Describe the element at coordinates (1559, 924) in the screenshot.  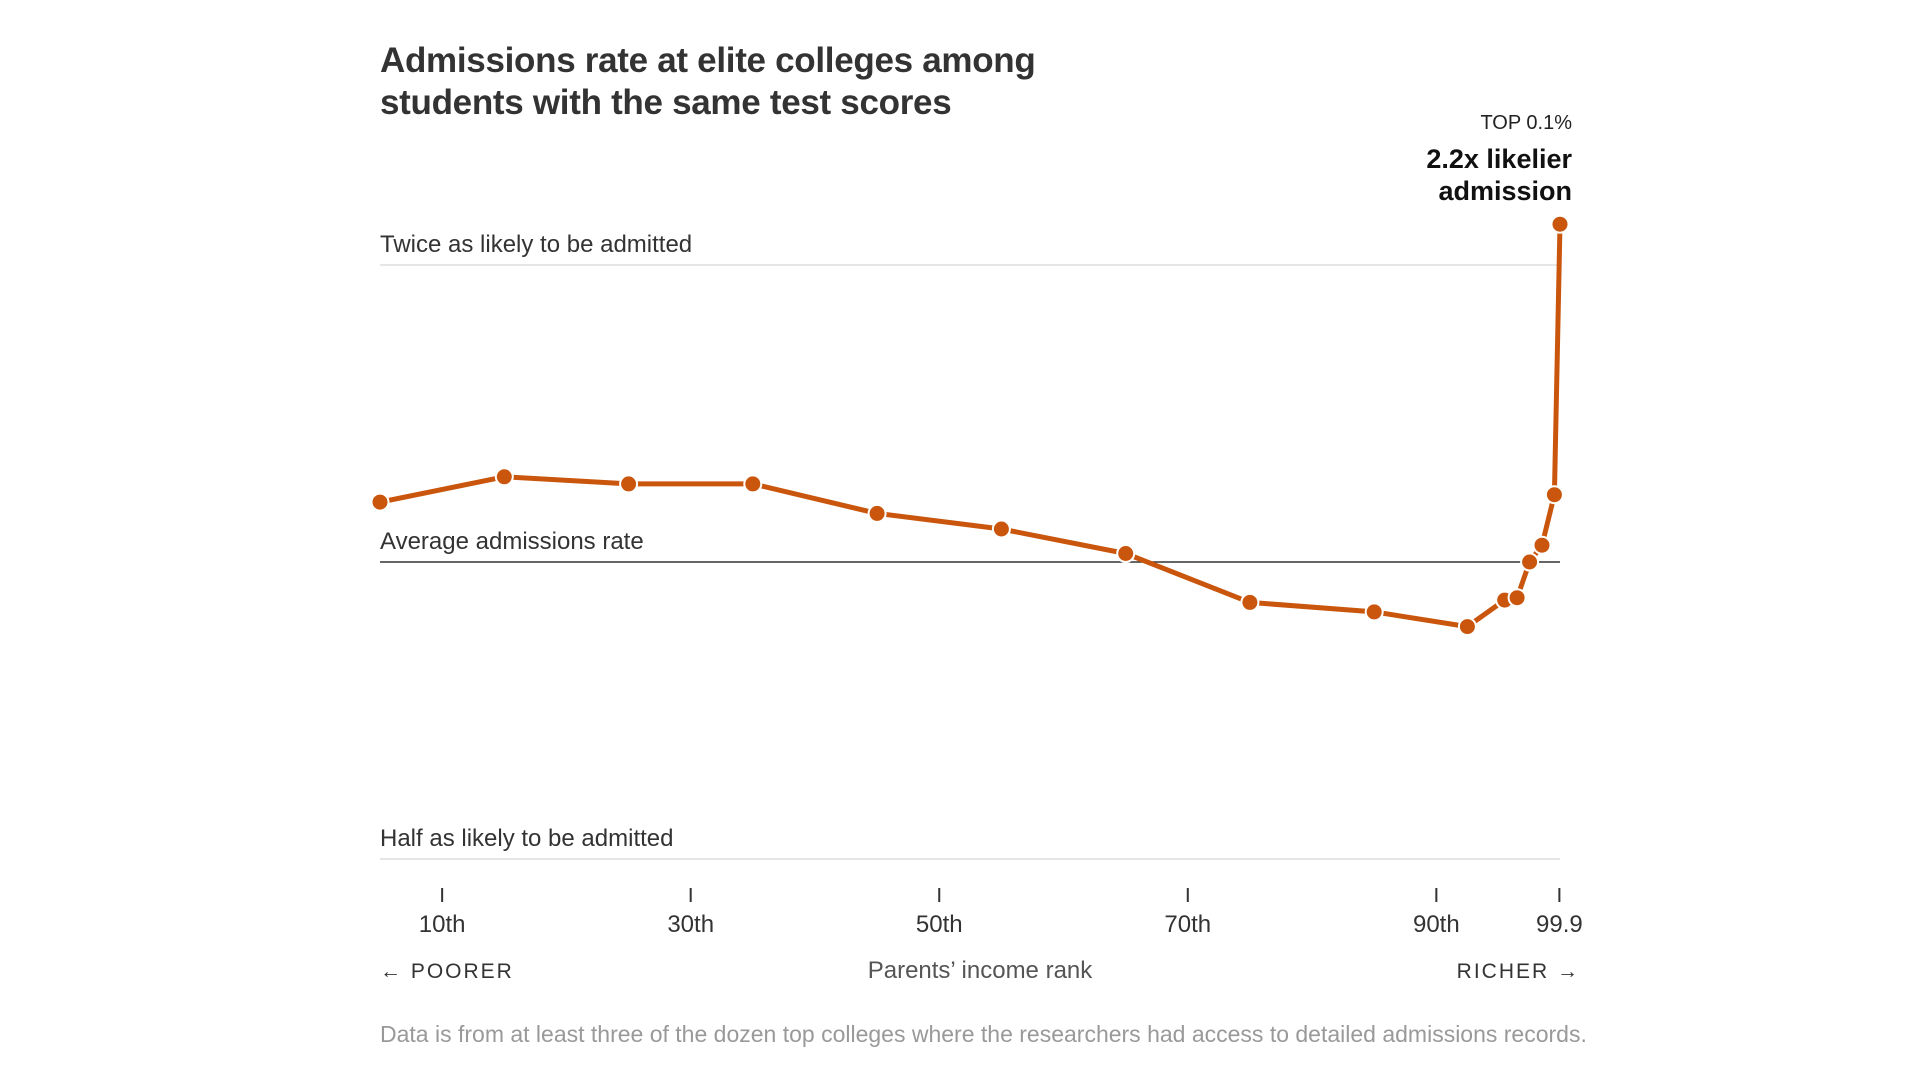
I see `x-tick-label-5: 99.9` at that location.